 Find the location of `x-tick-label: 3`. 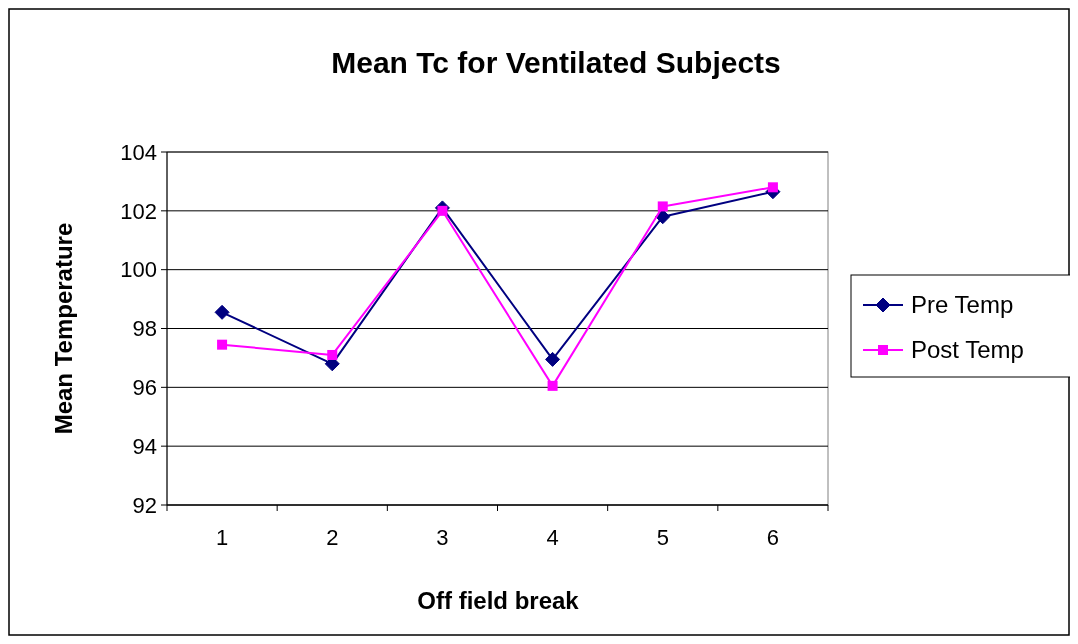

x-tick-label: 3 is located at coordinates (442, 537).